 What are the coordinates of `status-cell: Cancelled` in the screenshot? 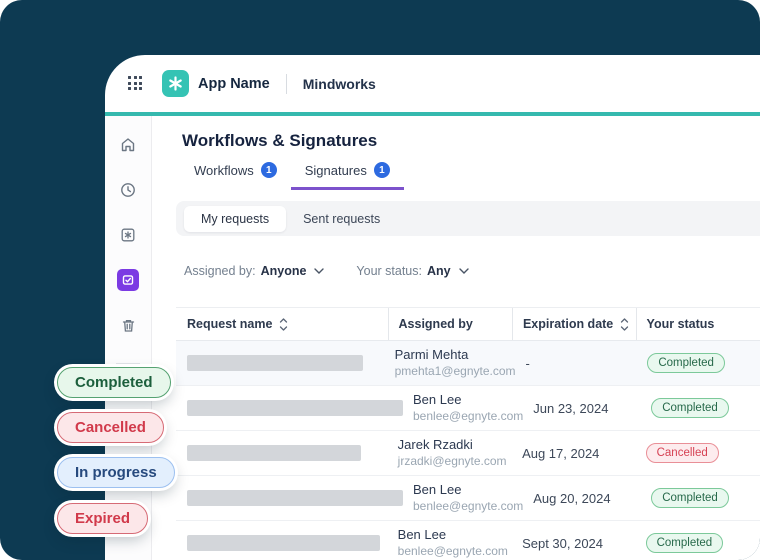 It's located at (698, 453).